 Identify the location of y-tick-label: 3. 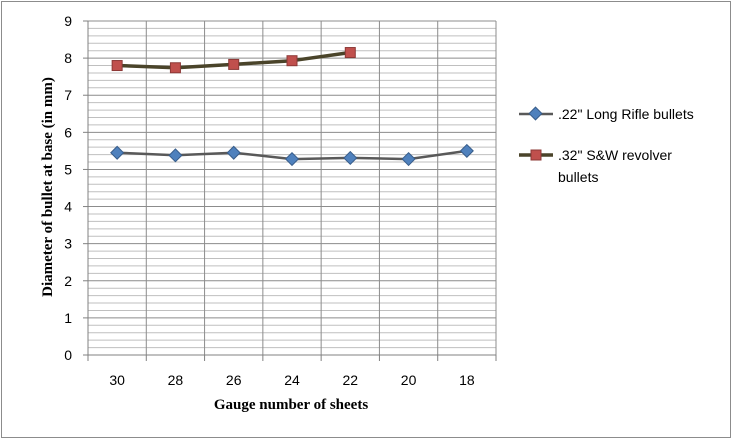
(68, 244).